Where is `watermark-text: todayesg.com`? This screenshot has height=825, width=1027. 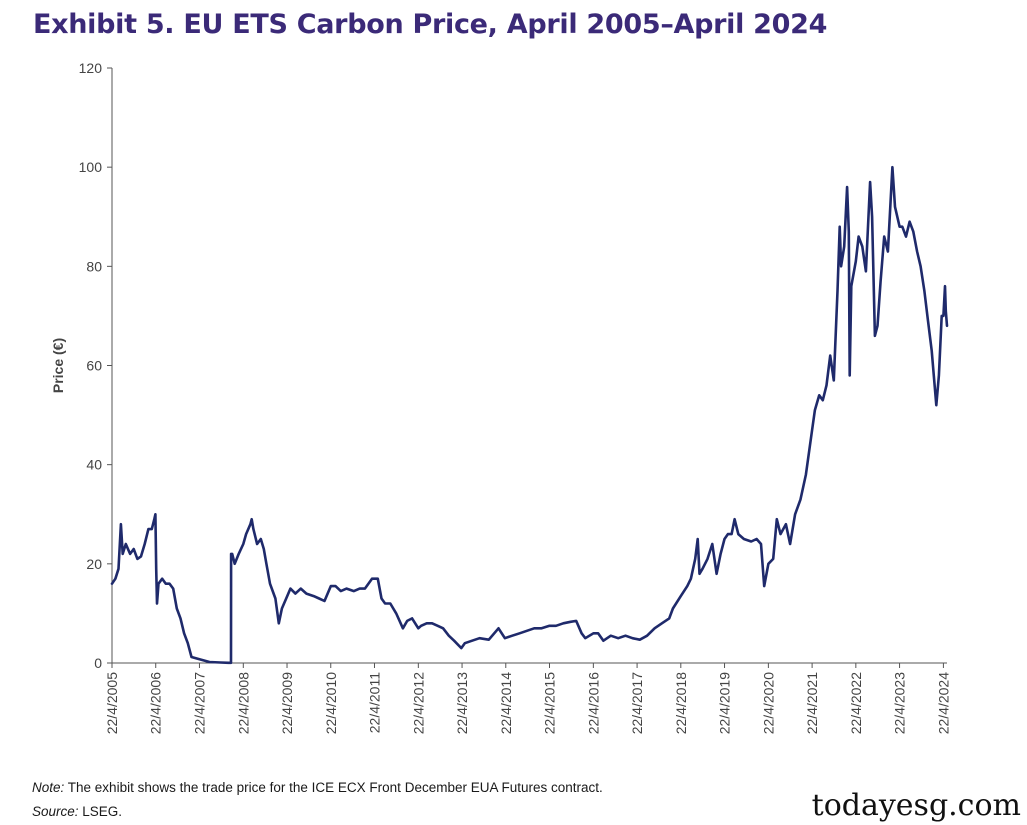 watermark-text: todayesg.com is located at coordinates (916, 805).